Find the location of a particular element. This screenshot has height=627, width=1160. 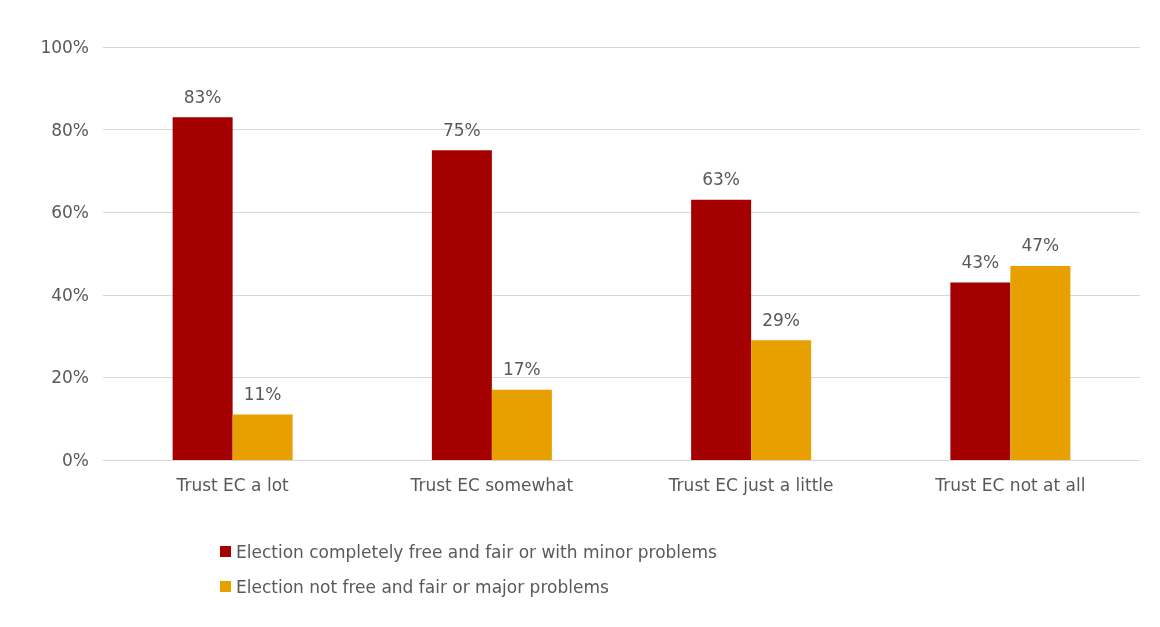

x-tick-label: Trust EC somewhat is located at coordinates (491, 484).